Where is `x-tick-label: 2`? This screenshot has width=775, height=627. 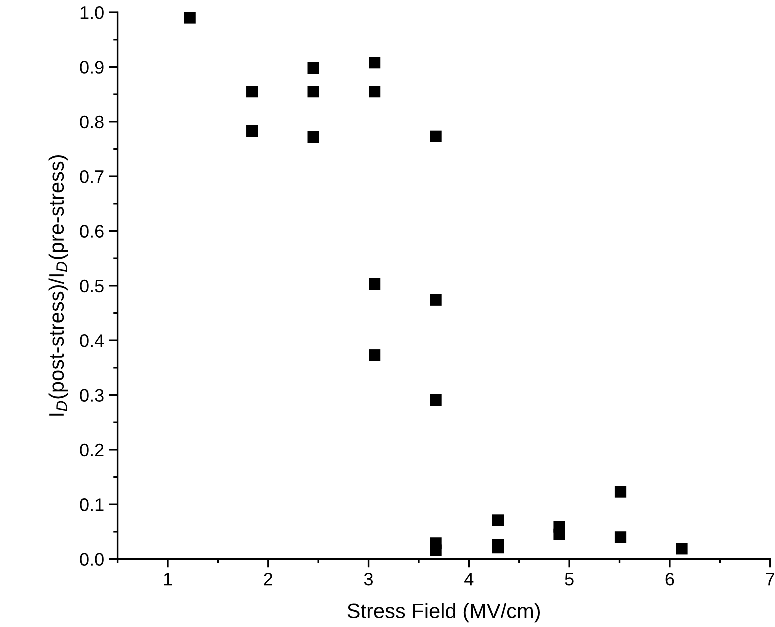 x-tick-label: 2 is located at coordinates (268, 579).